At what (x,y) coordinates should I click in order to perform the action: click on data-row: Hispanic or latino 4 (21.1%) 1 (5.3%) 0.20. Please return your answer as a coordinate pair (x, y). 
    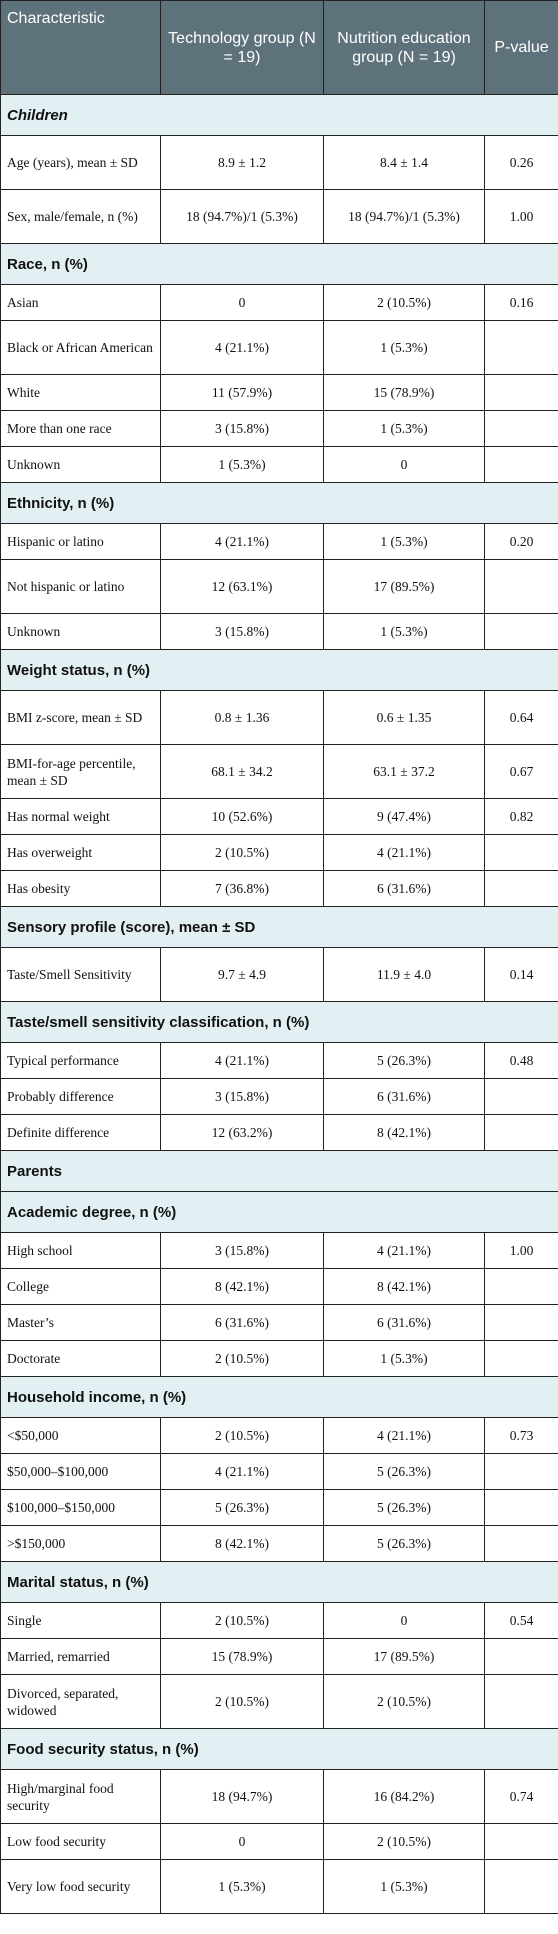
    Looking at the image, I should click on (279, 541).